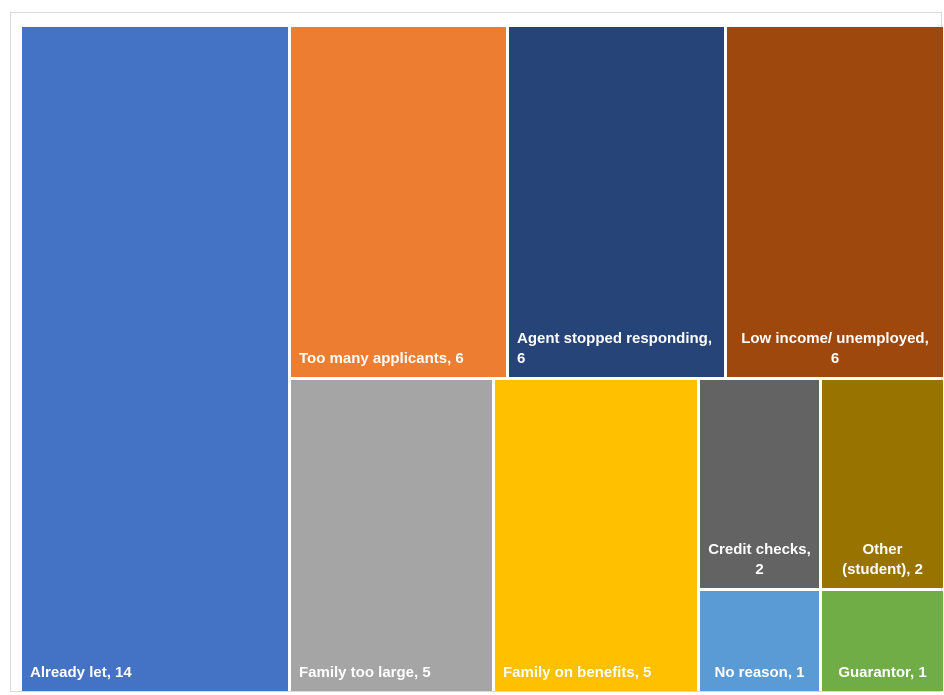  Describe the element at coordinates (616, 202) in the screenshot. I see `tile-agent-stopped-responding: Agent stopped responding, 6` at that location.